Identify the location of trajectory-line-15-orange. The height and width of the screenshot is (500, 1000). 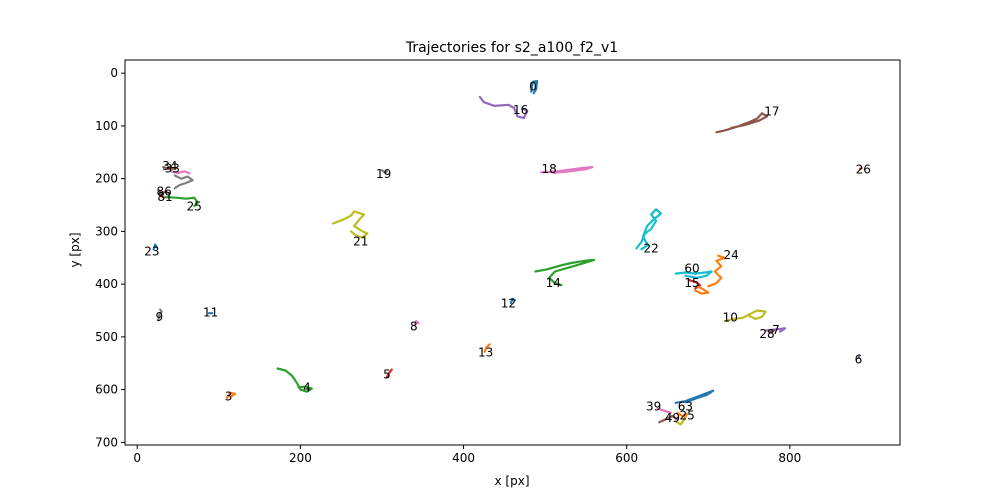
(702, 290).